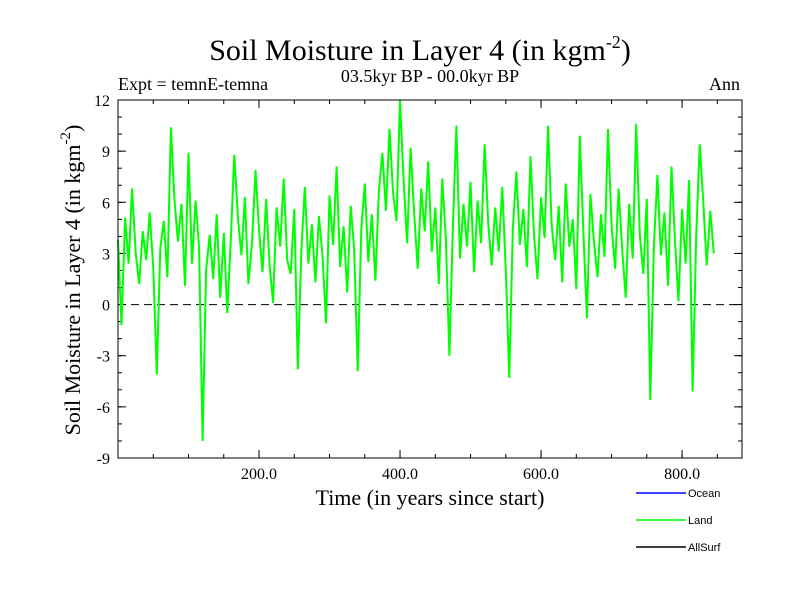 This screenshot has width=800, height=600. What do you see at coordinates (106, 254) in the screenshot?
I see `y-tick-label: 3` at bounding box center [106, 254].